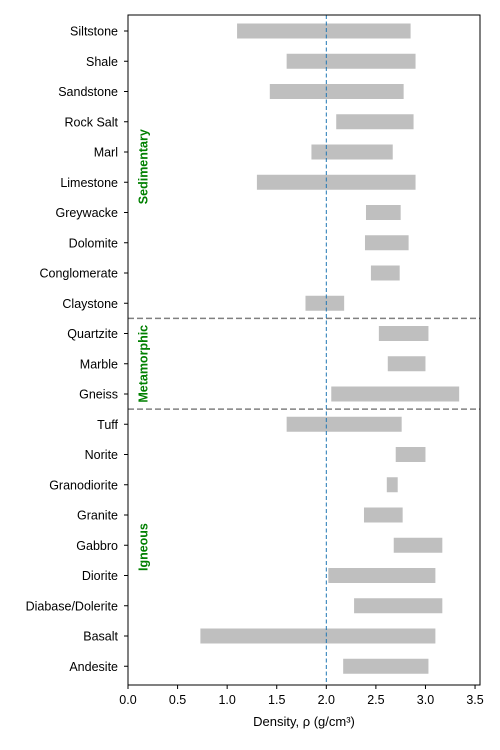 The width and height of the screenshot is (500, 750). I want to click on y-tick-label-marl: Marl, so click(106, 153).